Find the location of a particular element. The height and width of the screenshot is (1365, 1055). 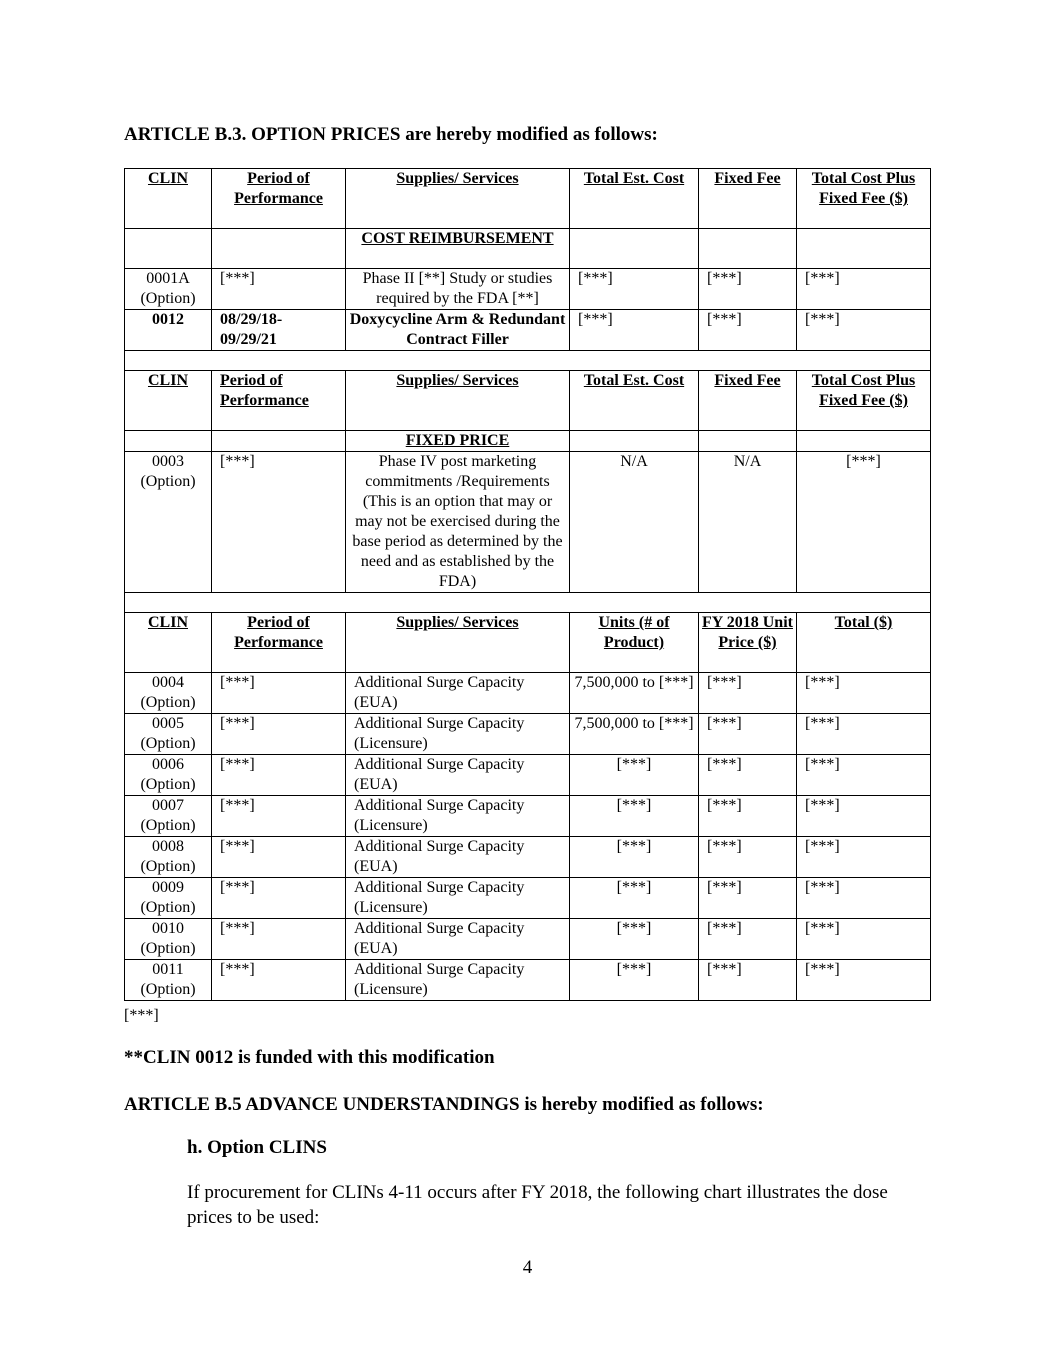

table-cell: 0005 (Option) is located at coordinates (168, 734).